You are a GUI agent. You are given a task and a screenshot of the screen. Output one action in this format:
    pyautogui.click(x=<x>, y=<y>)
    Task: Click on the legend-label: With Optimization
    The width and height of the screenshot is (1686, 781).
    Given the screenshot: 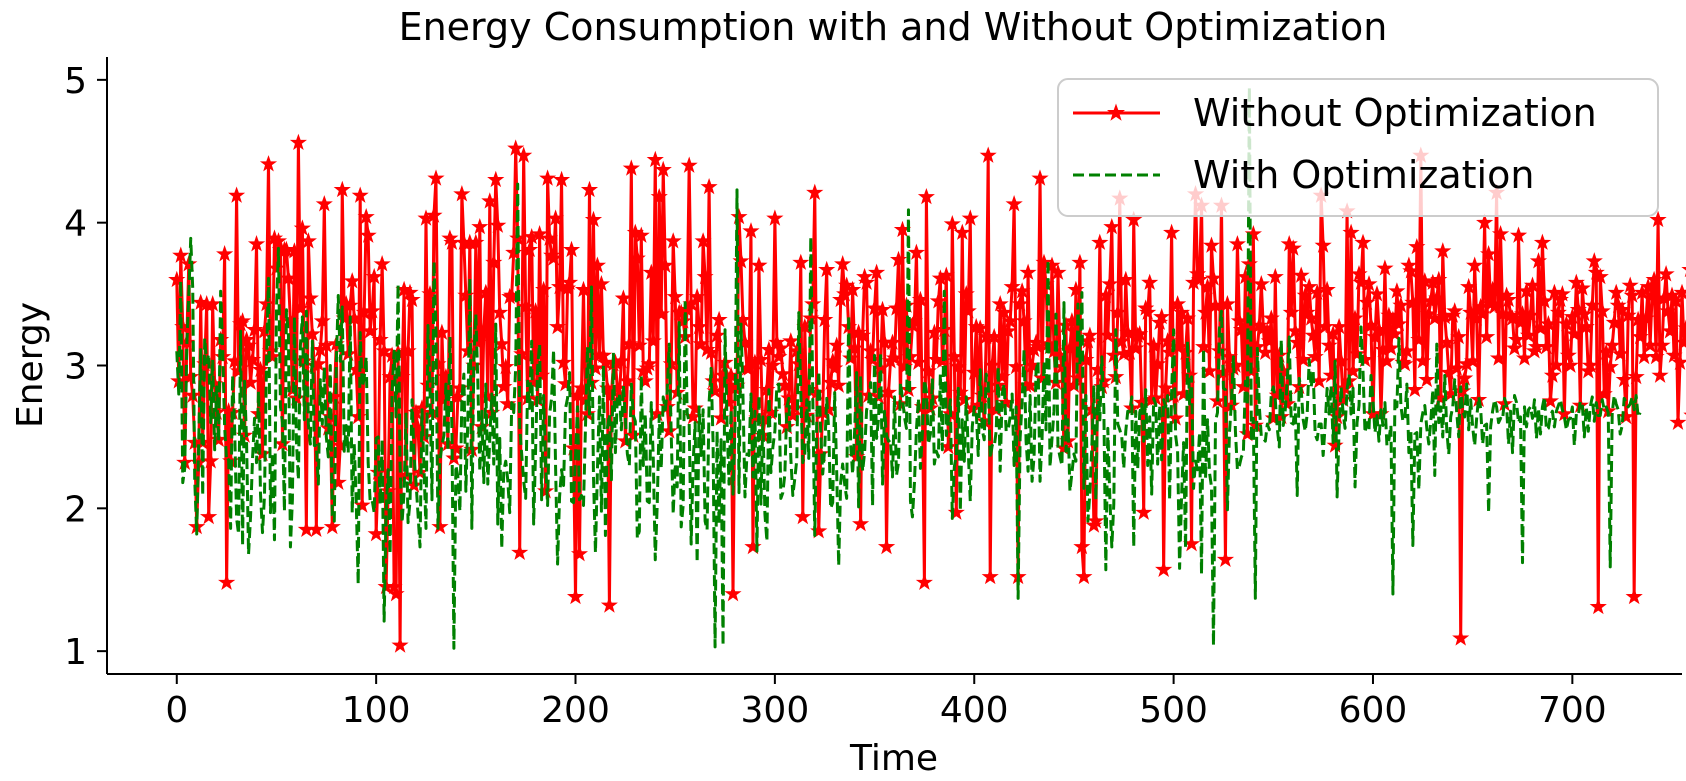 What is the action you would take?
    pyautogui.click(x=1363, y=175)
    